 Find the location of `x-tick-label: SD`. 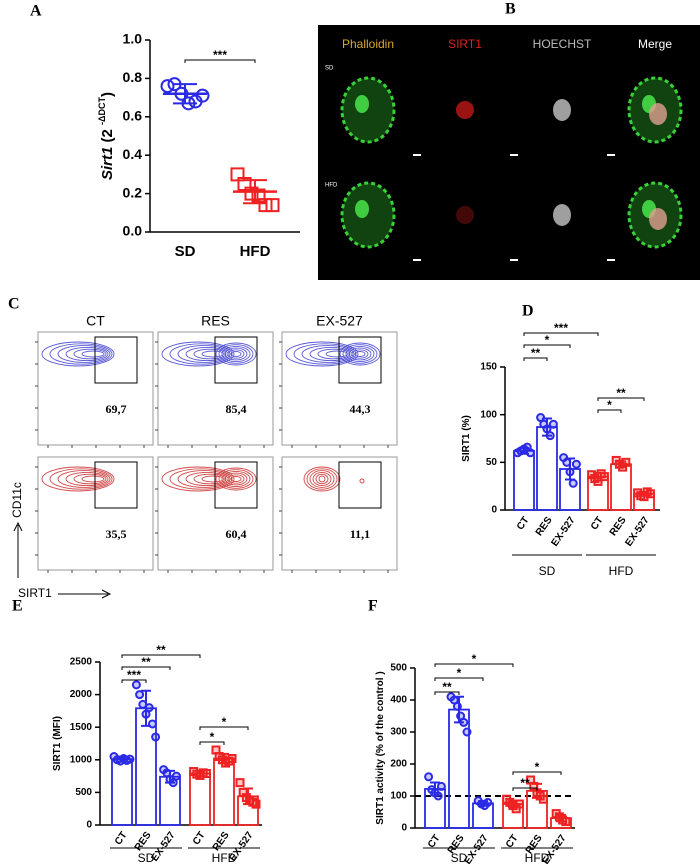

x-tick-label: SD is located at coordinates (185, 251).